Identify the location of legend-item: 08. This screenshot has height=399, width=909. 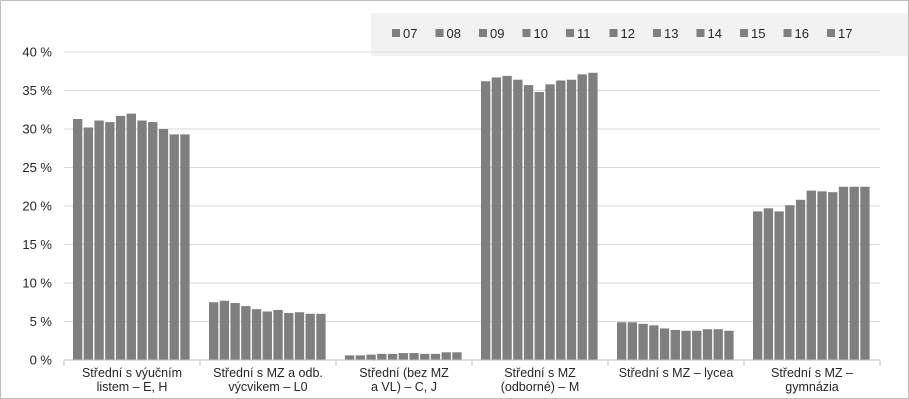
(448, 33).